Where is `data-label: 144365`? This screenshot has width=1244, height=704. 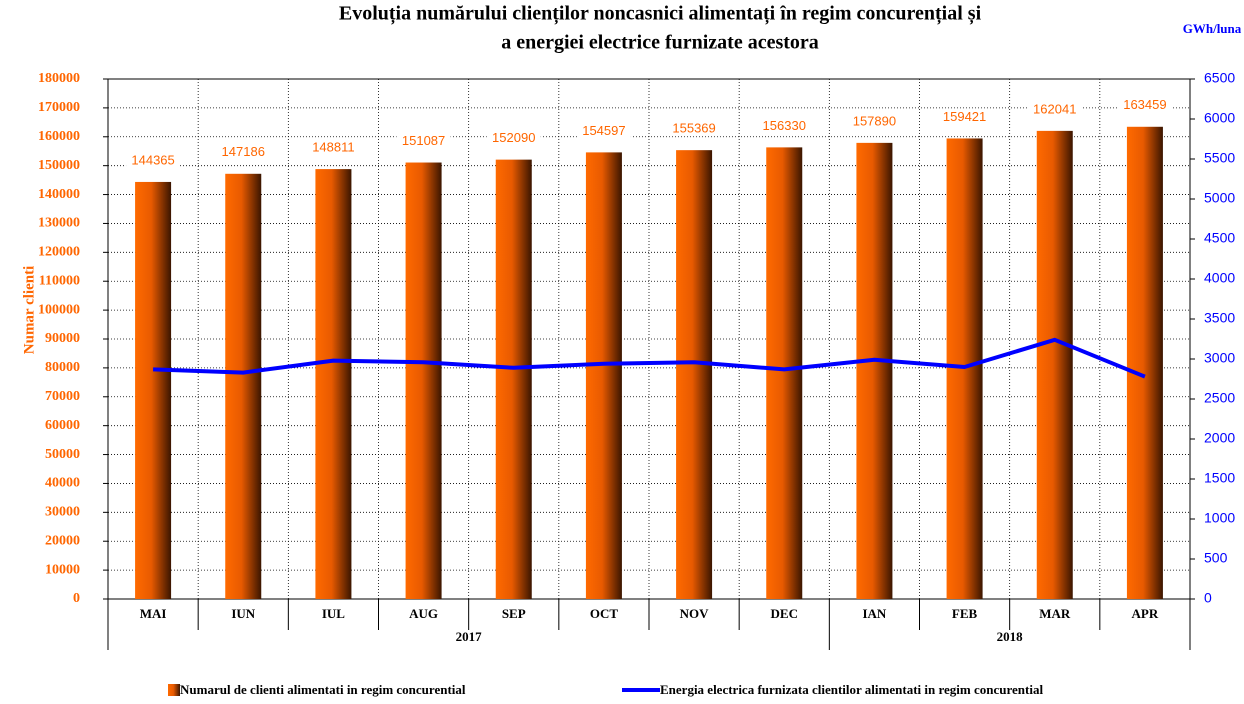
data-label: 144365 is located at coordinates (152, 159).